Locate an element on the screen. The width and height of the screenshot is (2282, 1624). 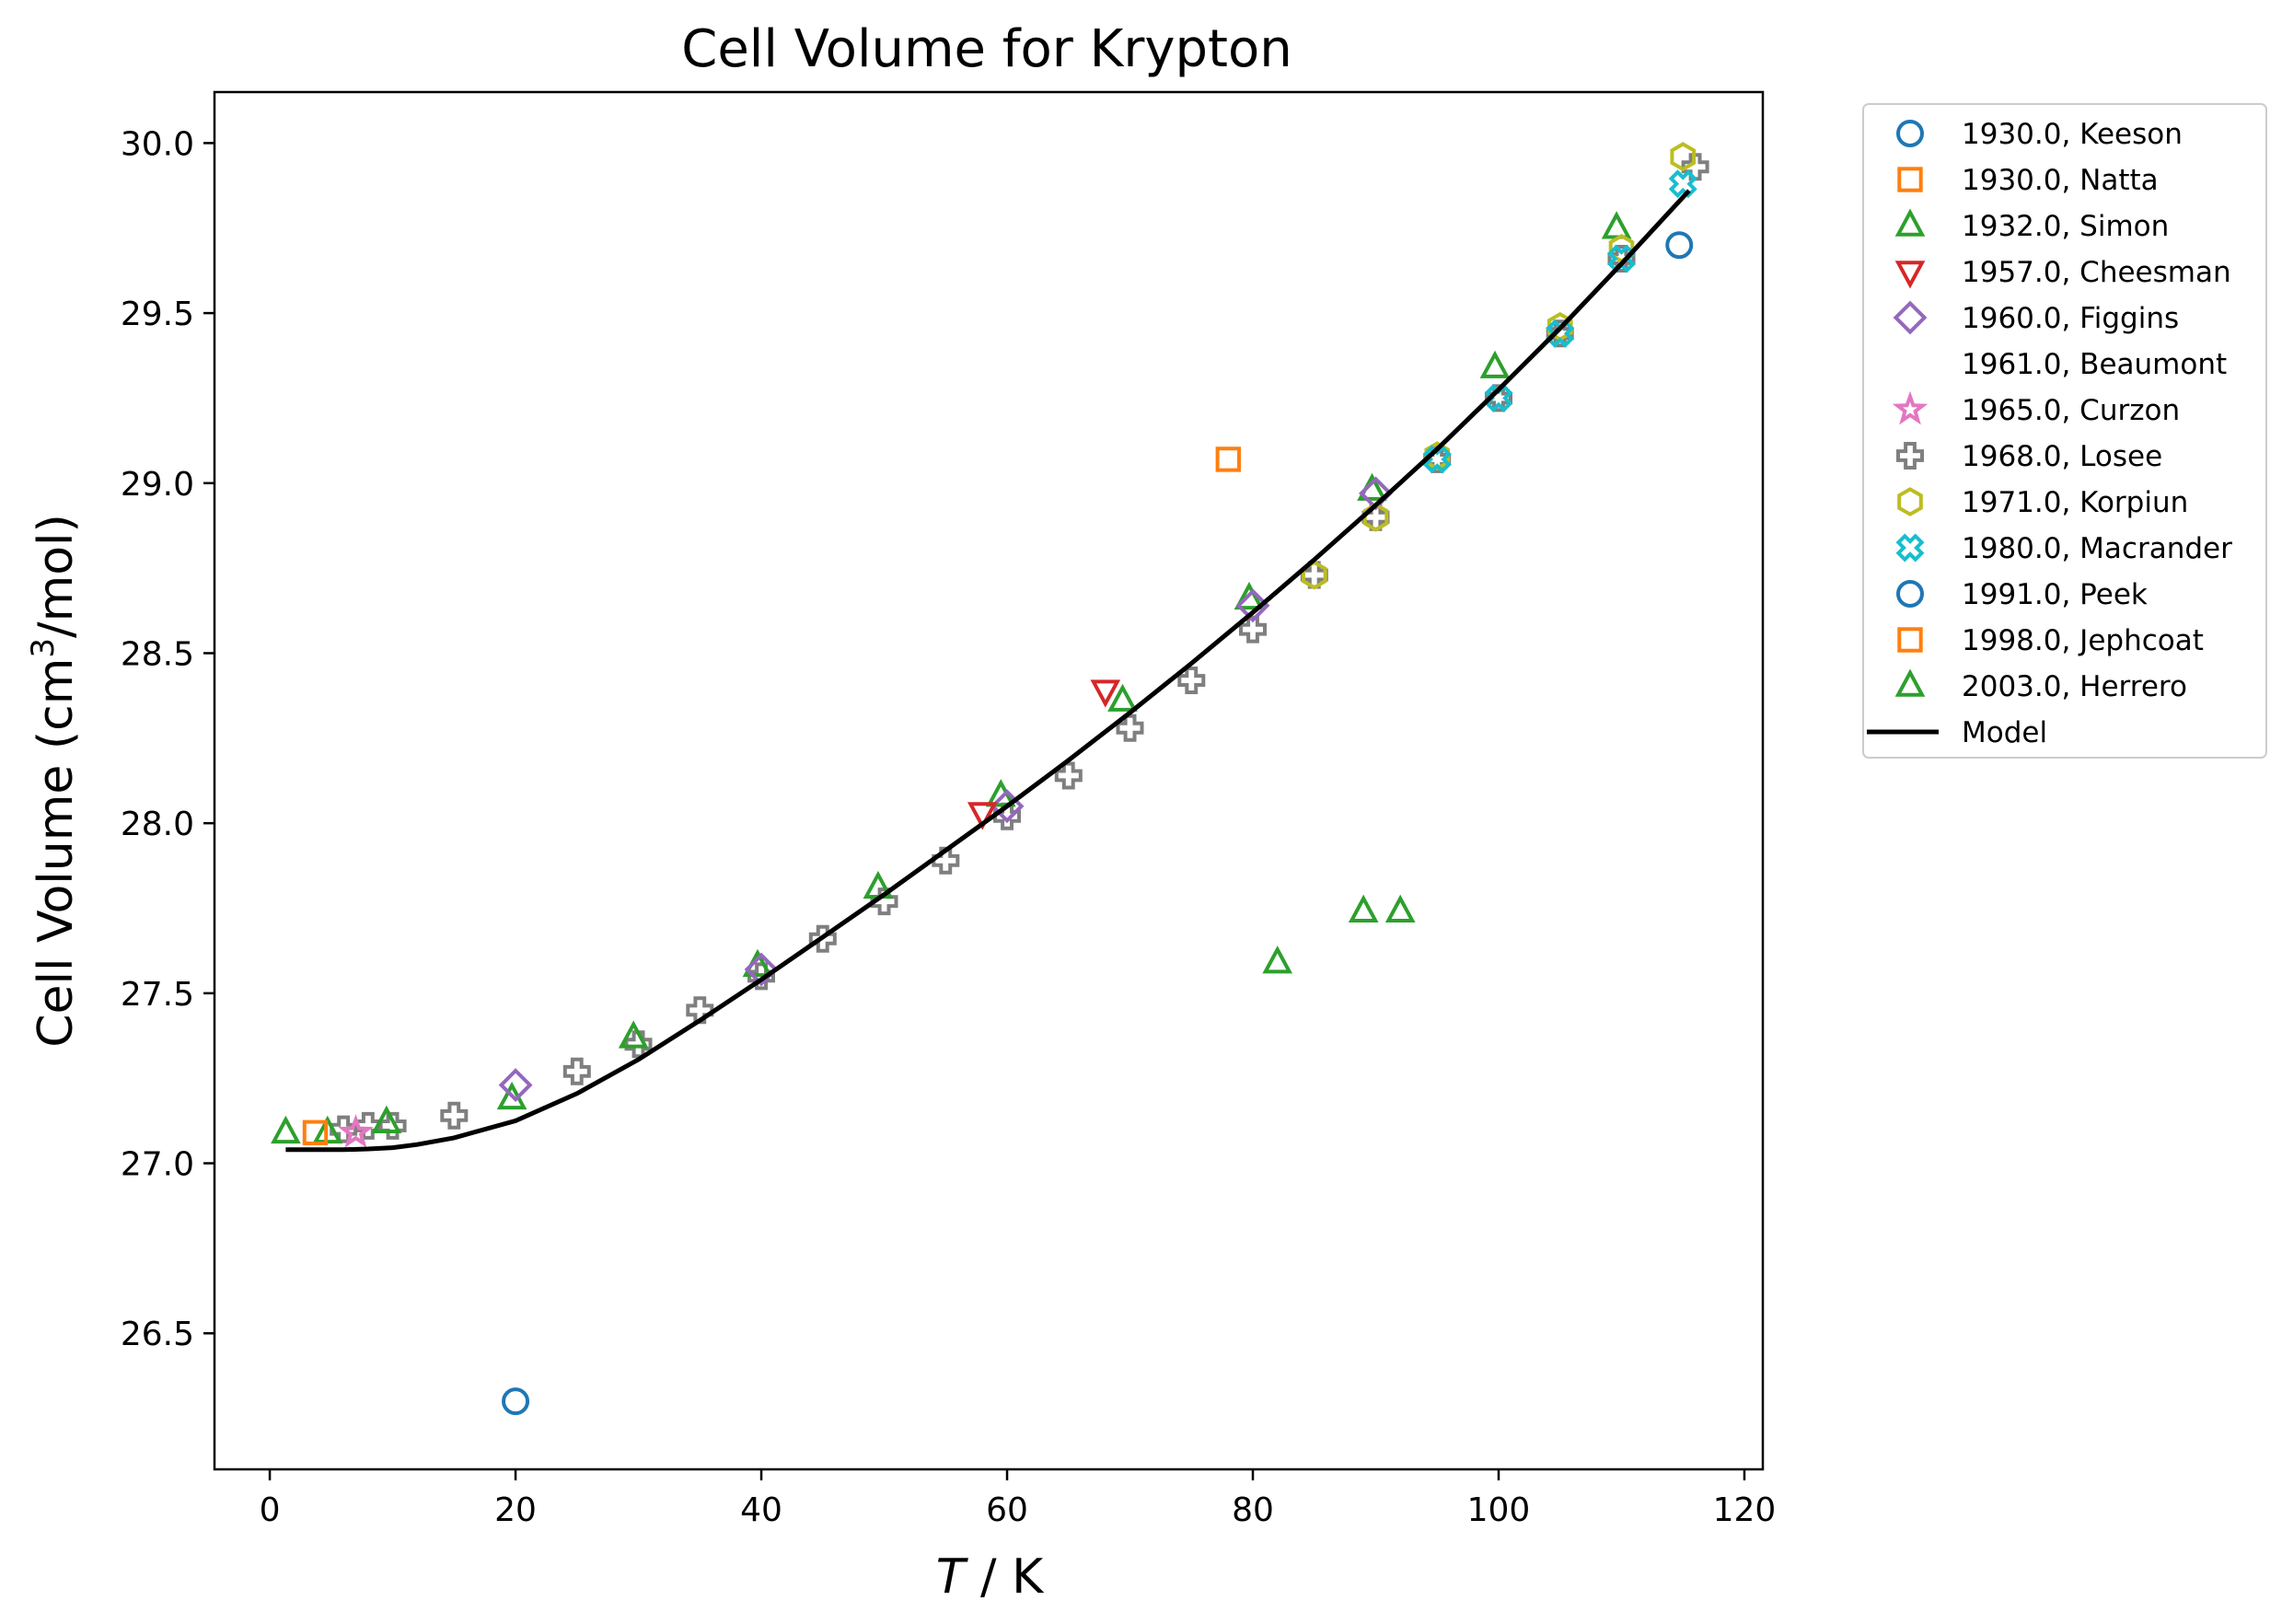
legend-label: 1991.0, Peek is located at coordinates (2055, 594).